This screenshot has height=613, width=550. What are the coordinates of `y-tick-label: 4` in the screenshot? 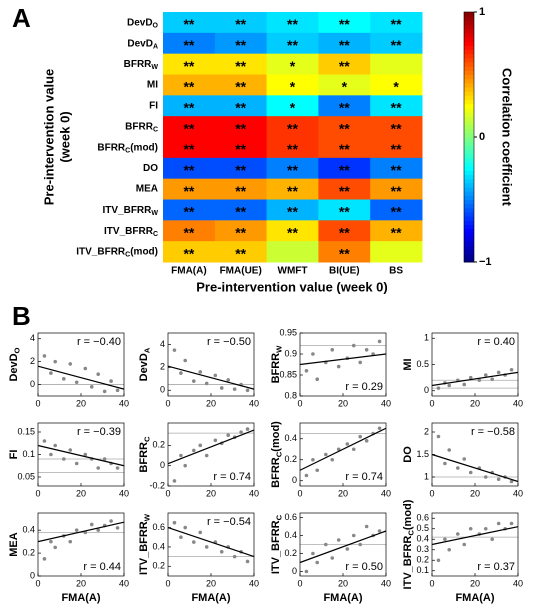 It's located at (32, 338).